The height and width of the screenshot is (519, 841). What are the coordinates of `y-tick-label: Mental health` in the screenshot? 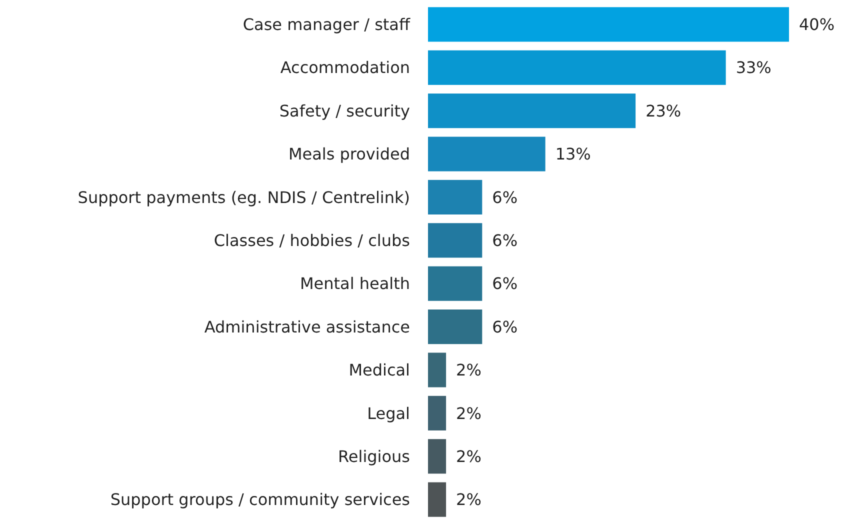 It's located at (355, 284).